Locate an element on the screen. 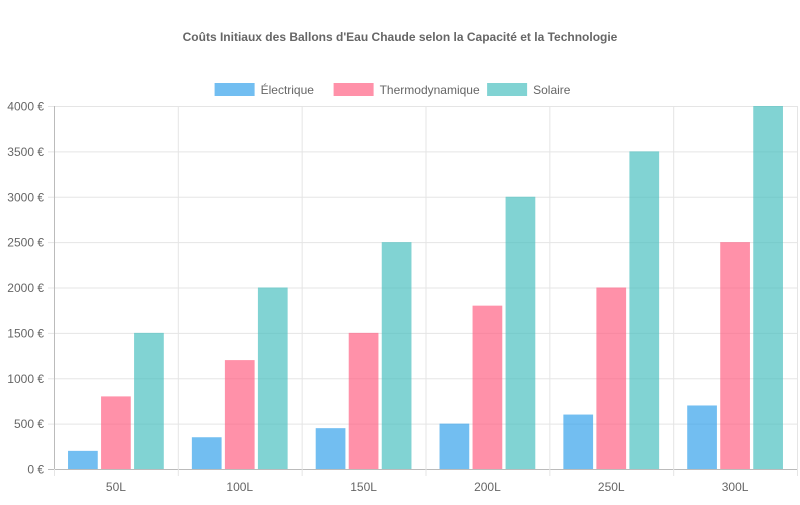  y-tick-label: 4000 € is located at coordinates (25, 107).